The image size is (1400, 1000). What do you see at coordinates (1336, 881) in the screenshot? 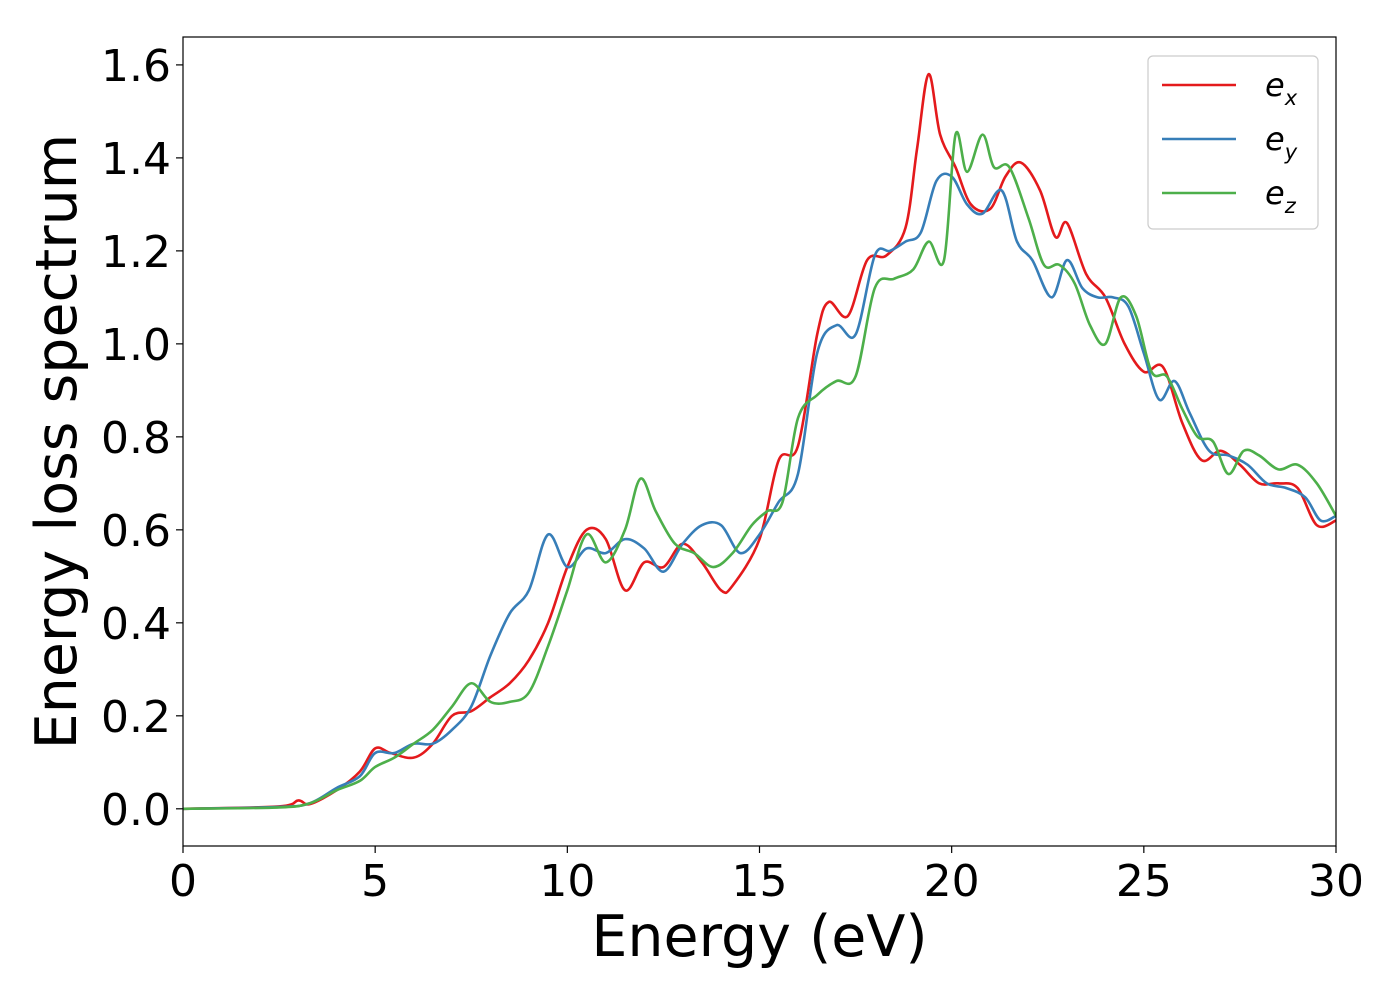
I see `x-tick-label: 30` at bounding box center [1336, 881].